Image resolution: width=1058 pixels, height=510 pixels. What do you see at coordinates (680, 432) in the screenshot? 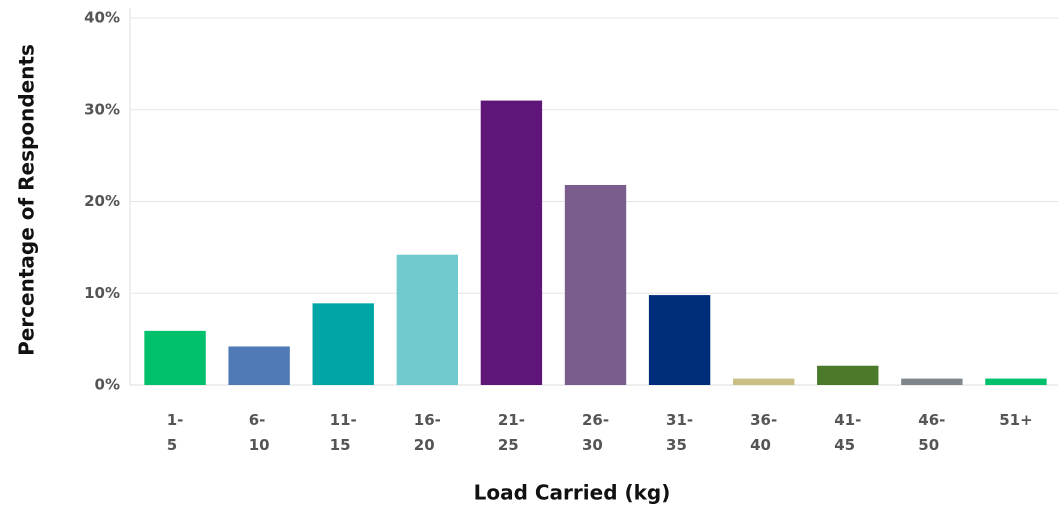
I see `x-tick-label: 31-35` at bounding box center [680, 432].